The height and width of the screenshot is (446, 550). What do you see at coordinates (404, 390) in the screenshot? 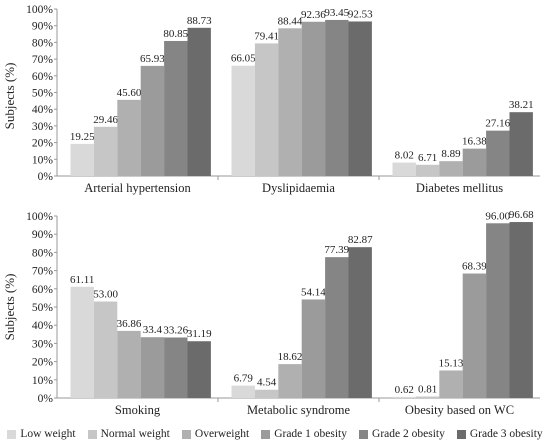
I see `data-label: 0.62` at bounding box center [404, 390].